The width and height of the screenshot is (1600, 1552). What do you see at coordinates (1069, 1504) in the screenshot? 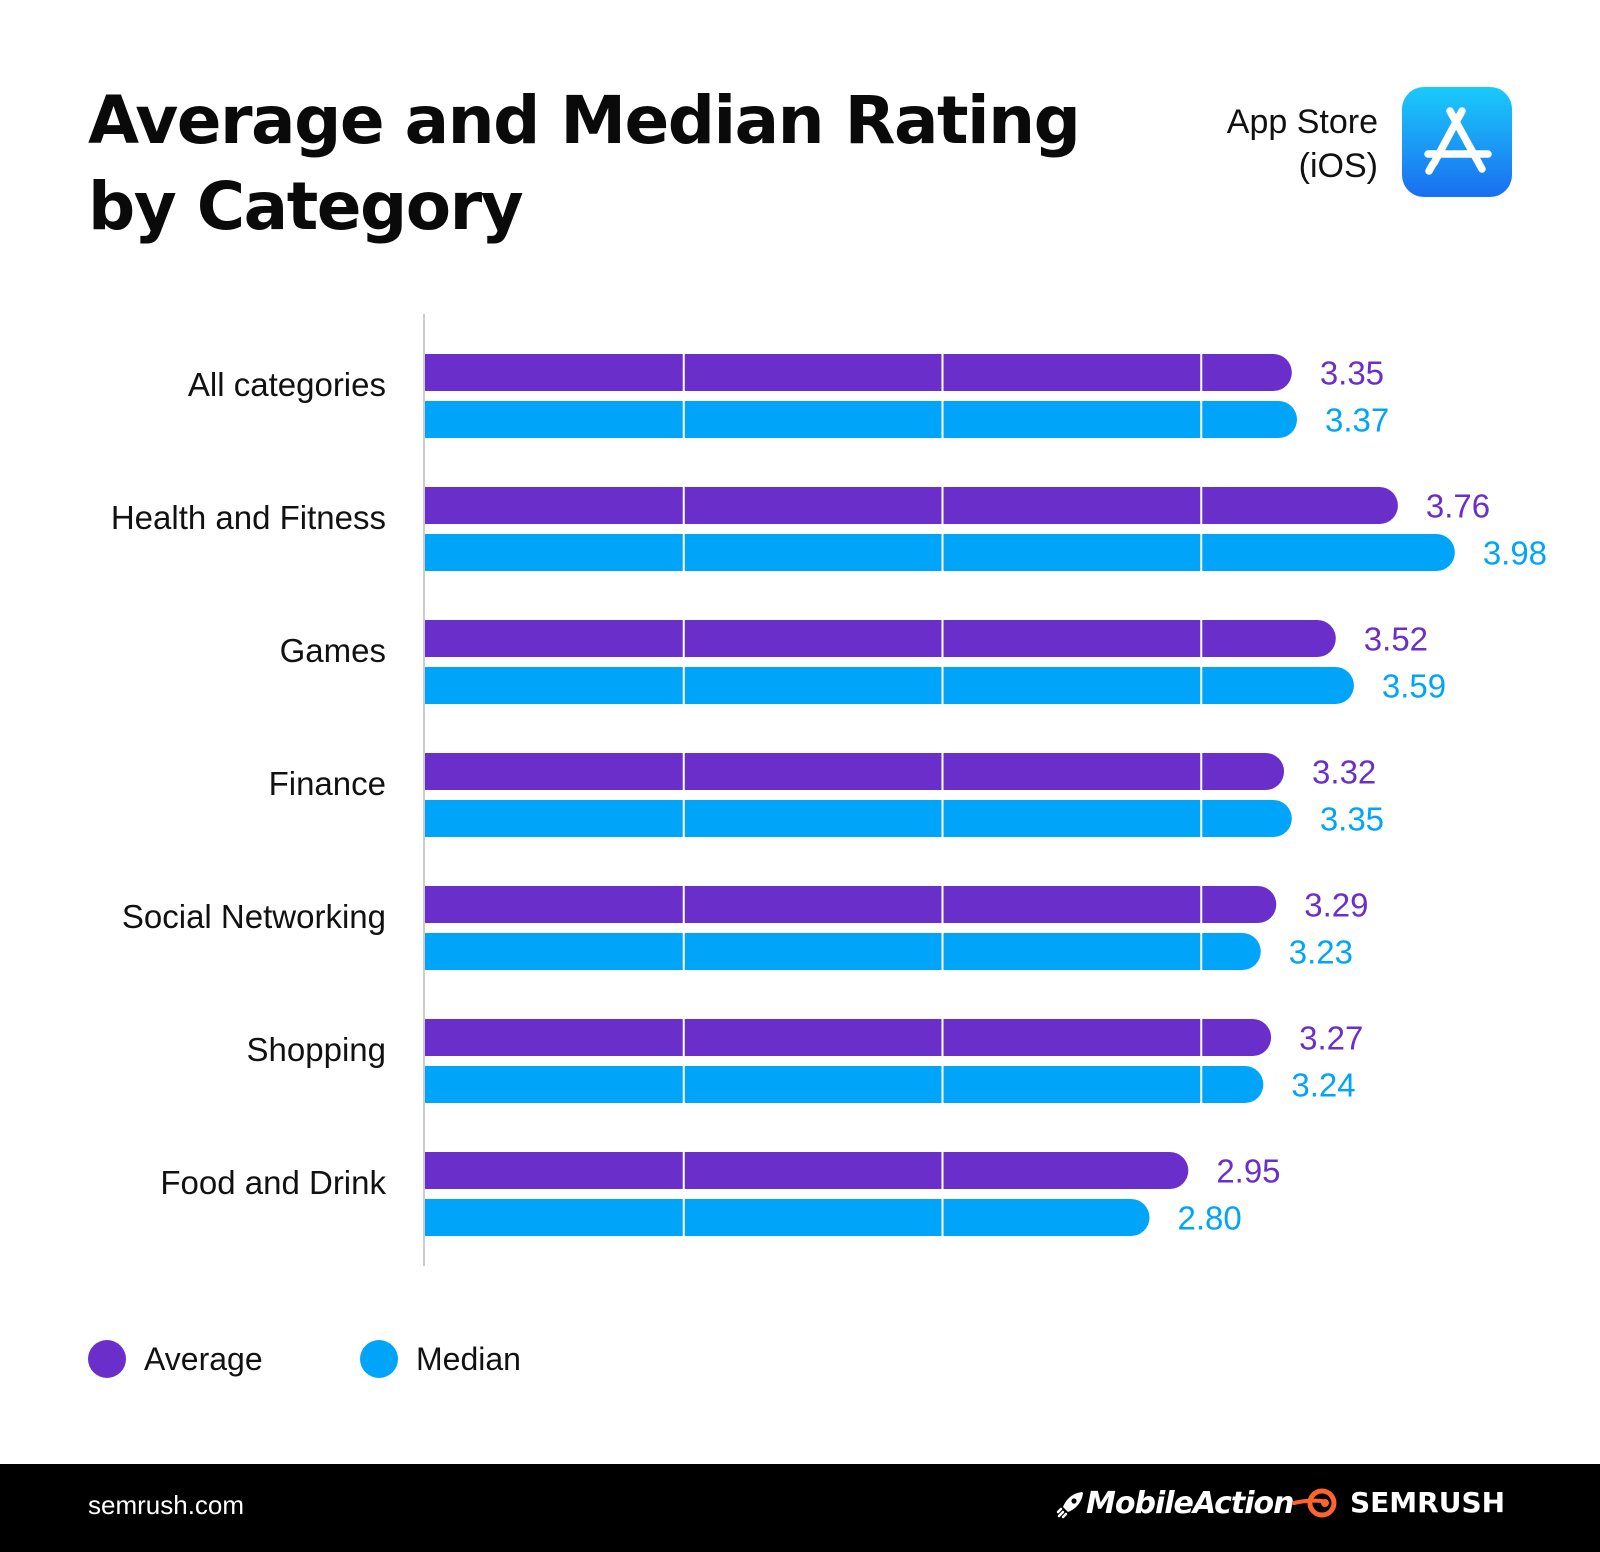
I see `rocket-icon` at bounding box center [1069, 1504].